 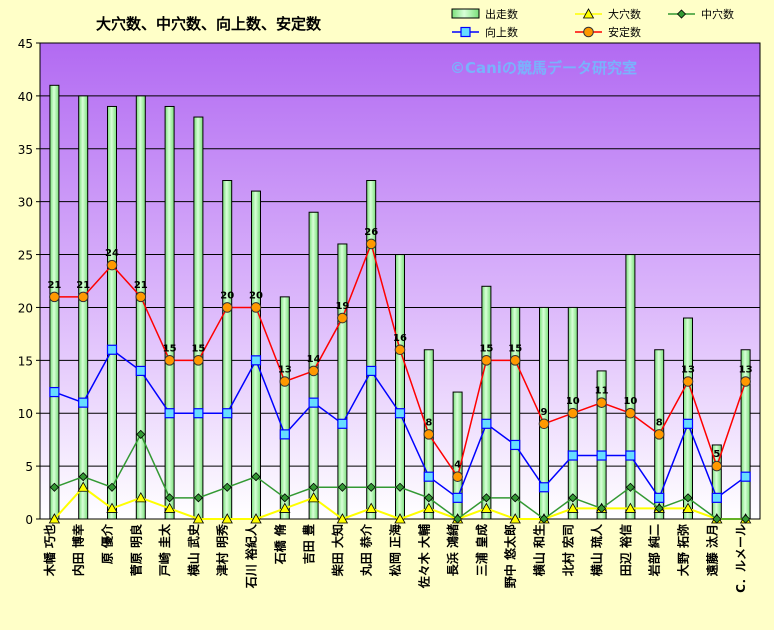 What do you see at coordinates (25, 44) in the screenshot?
I see `y-tick-label: 45` at bounding box center [25, 44].